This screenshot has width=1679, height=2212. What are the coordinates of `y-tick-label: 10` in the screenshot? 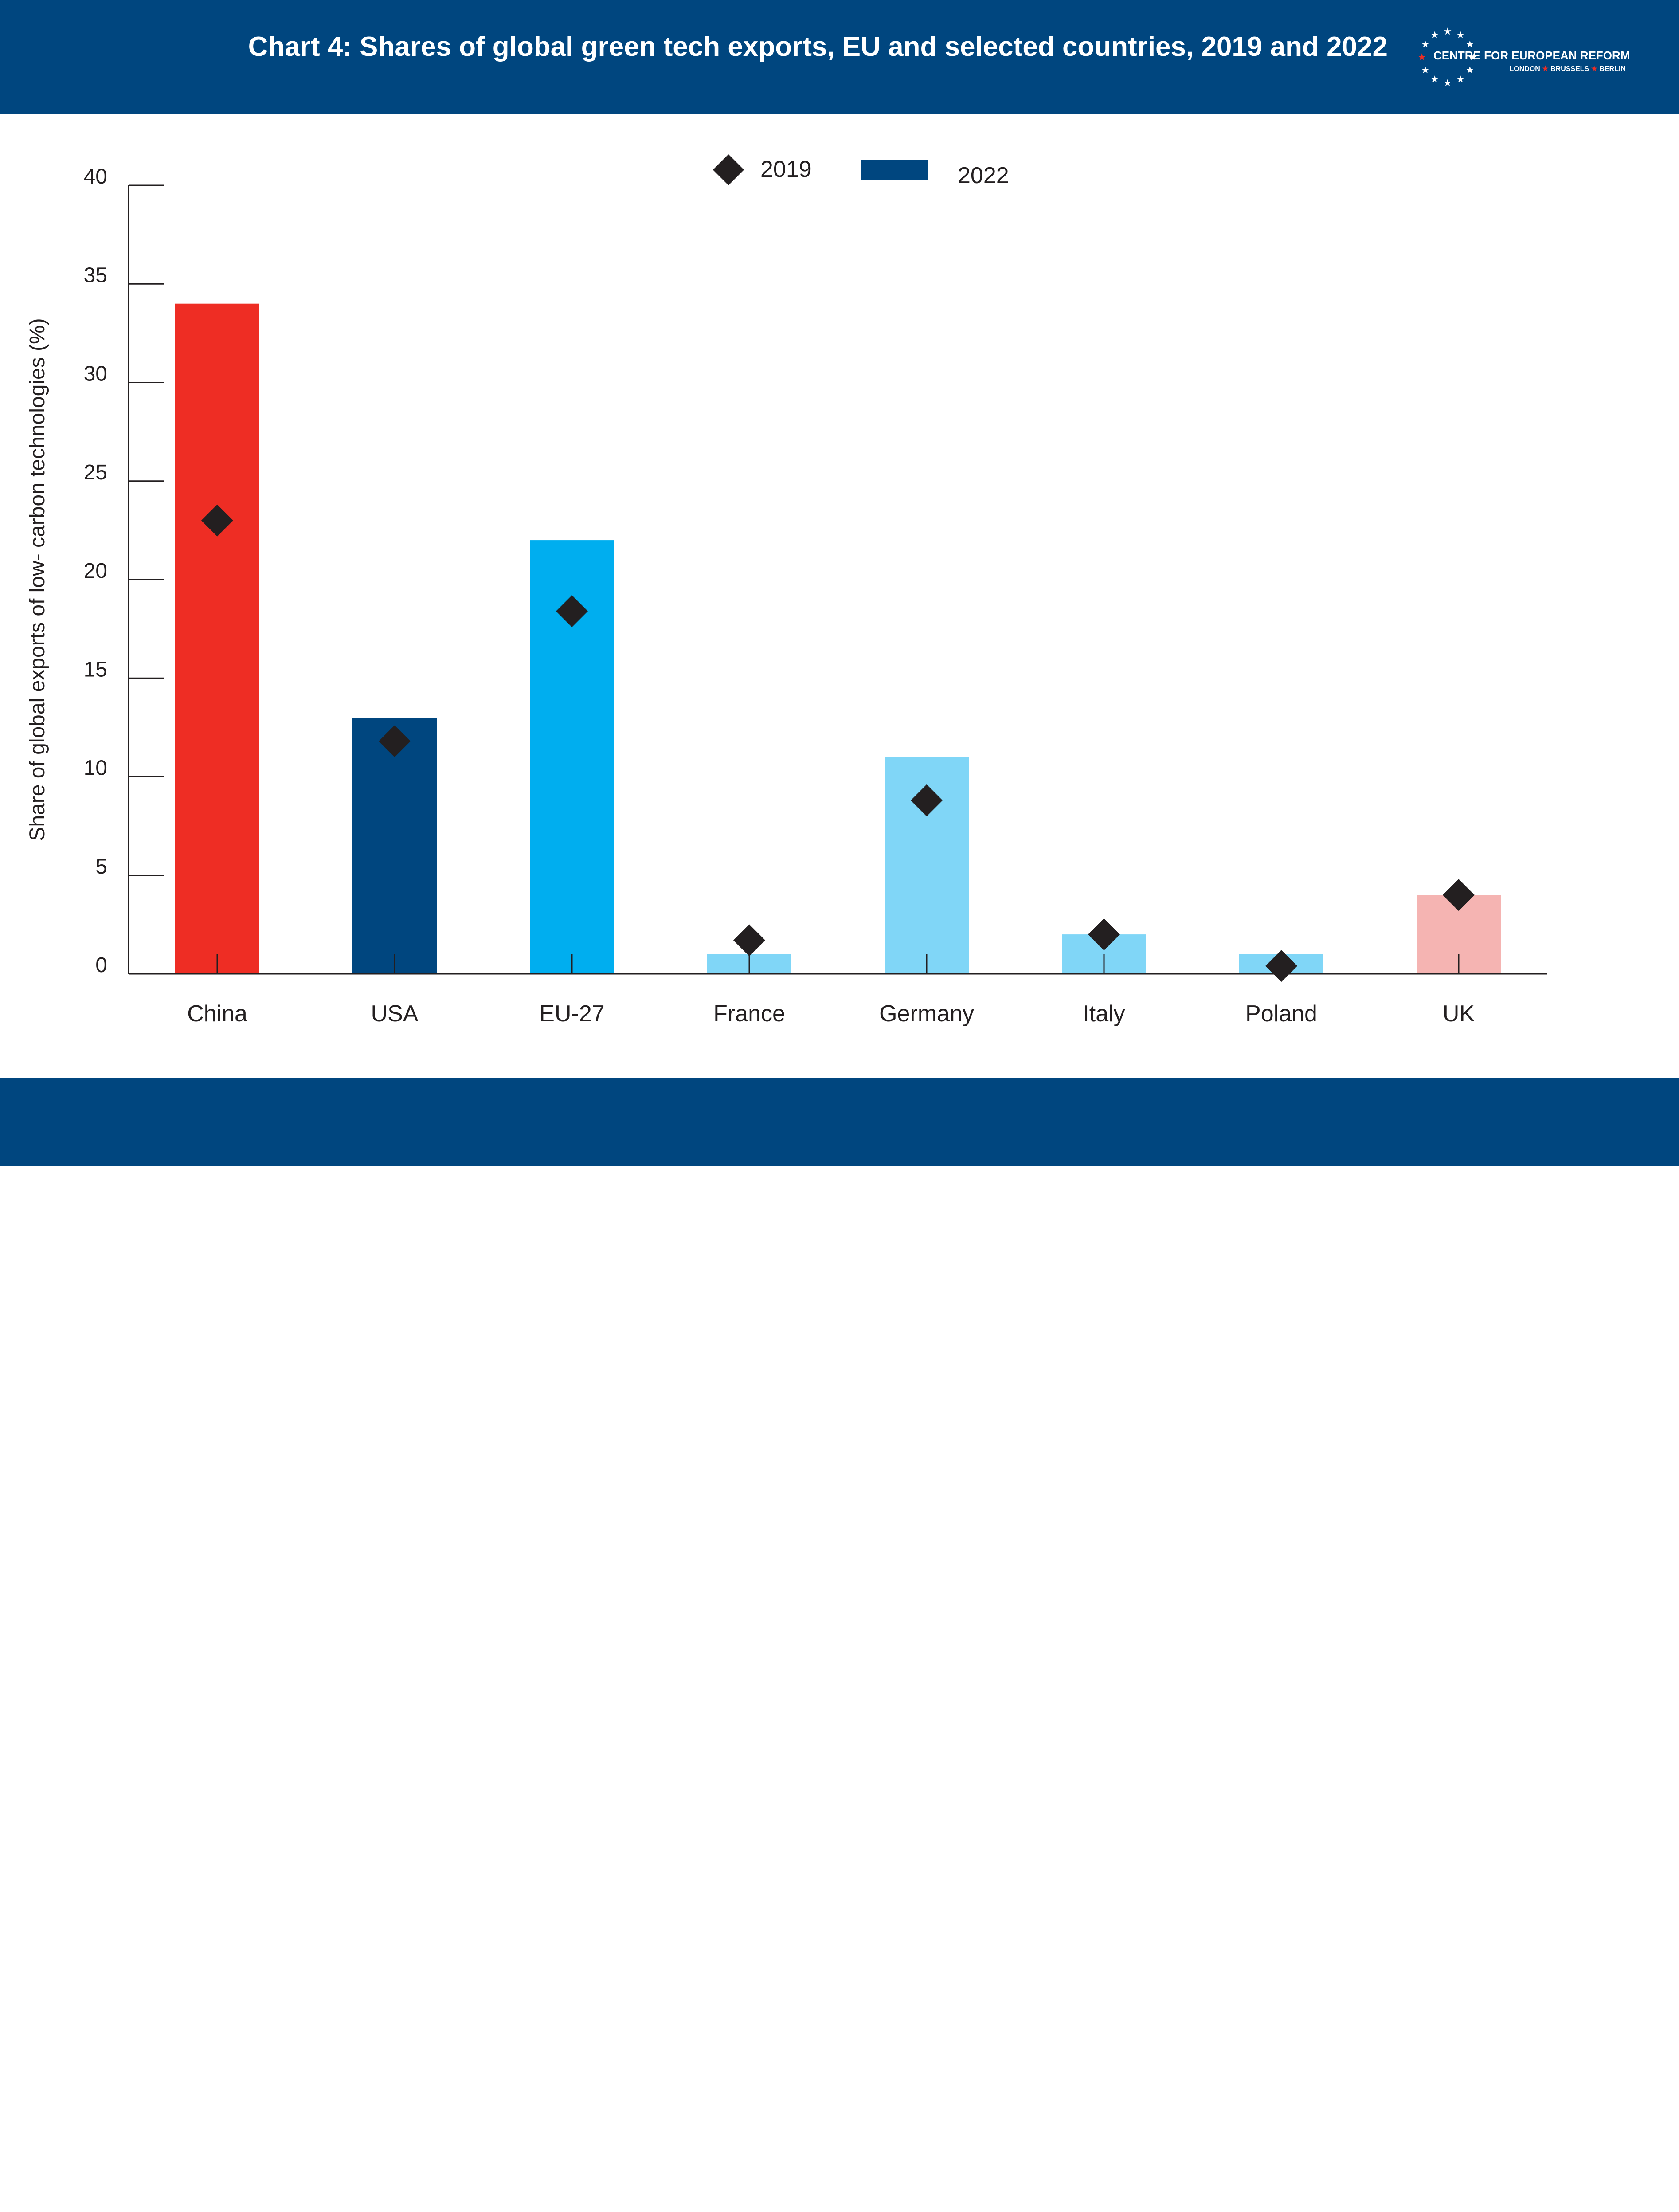 It's located at (95, 768).